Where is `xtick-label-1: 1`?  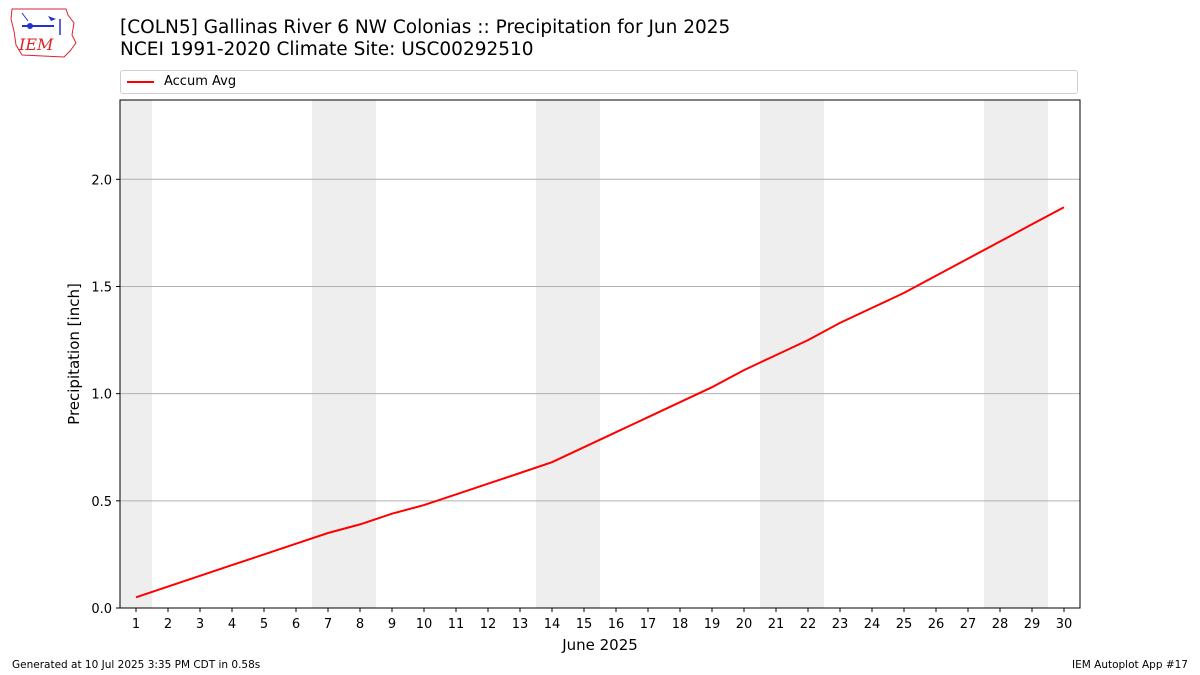
xtick-label-1: 1 is located at coordinates (136, 624).